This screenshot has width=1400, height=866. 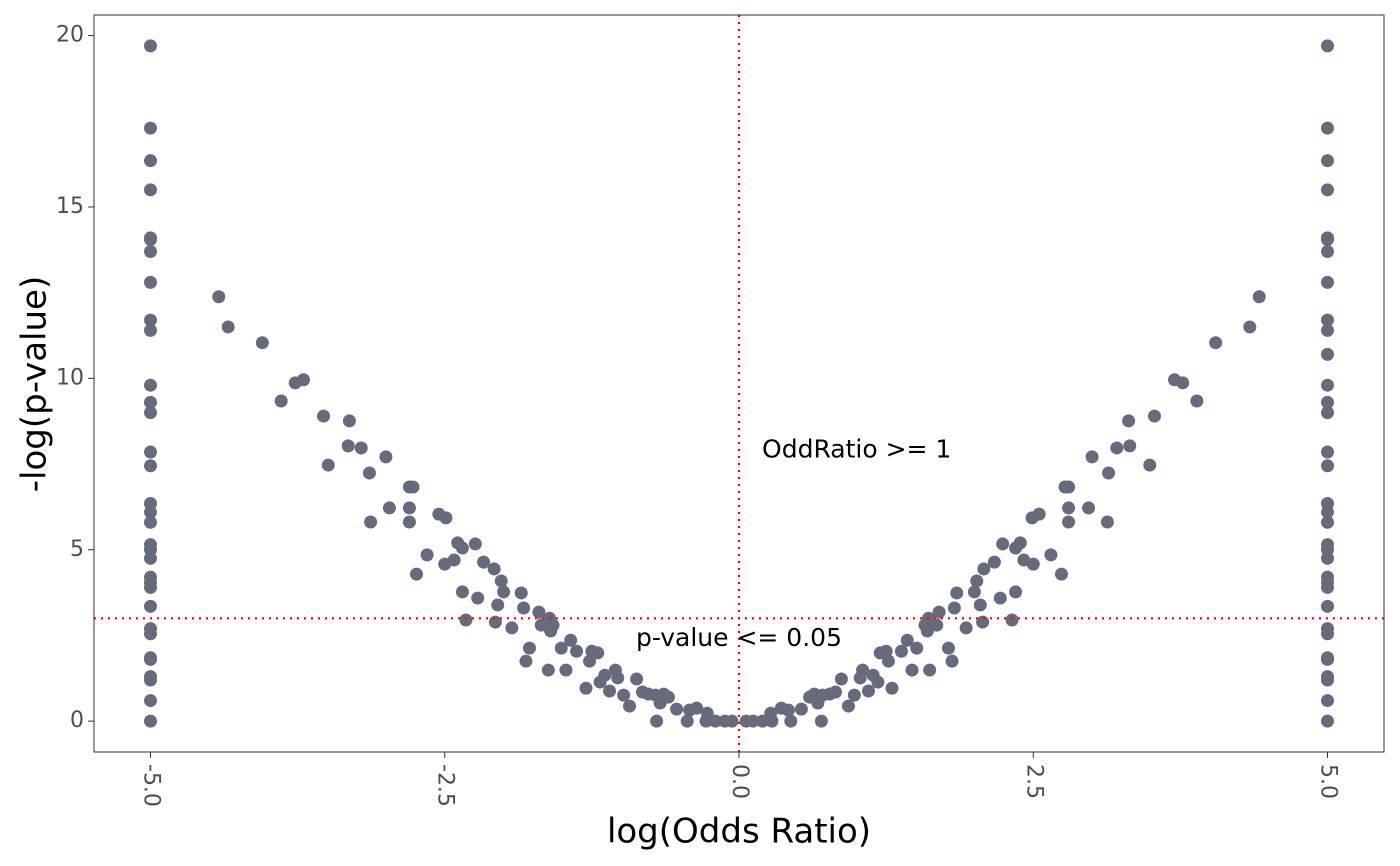 I want to click on y-tick-label: 5, so click(x=77, y=549).